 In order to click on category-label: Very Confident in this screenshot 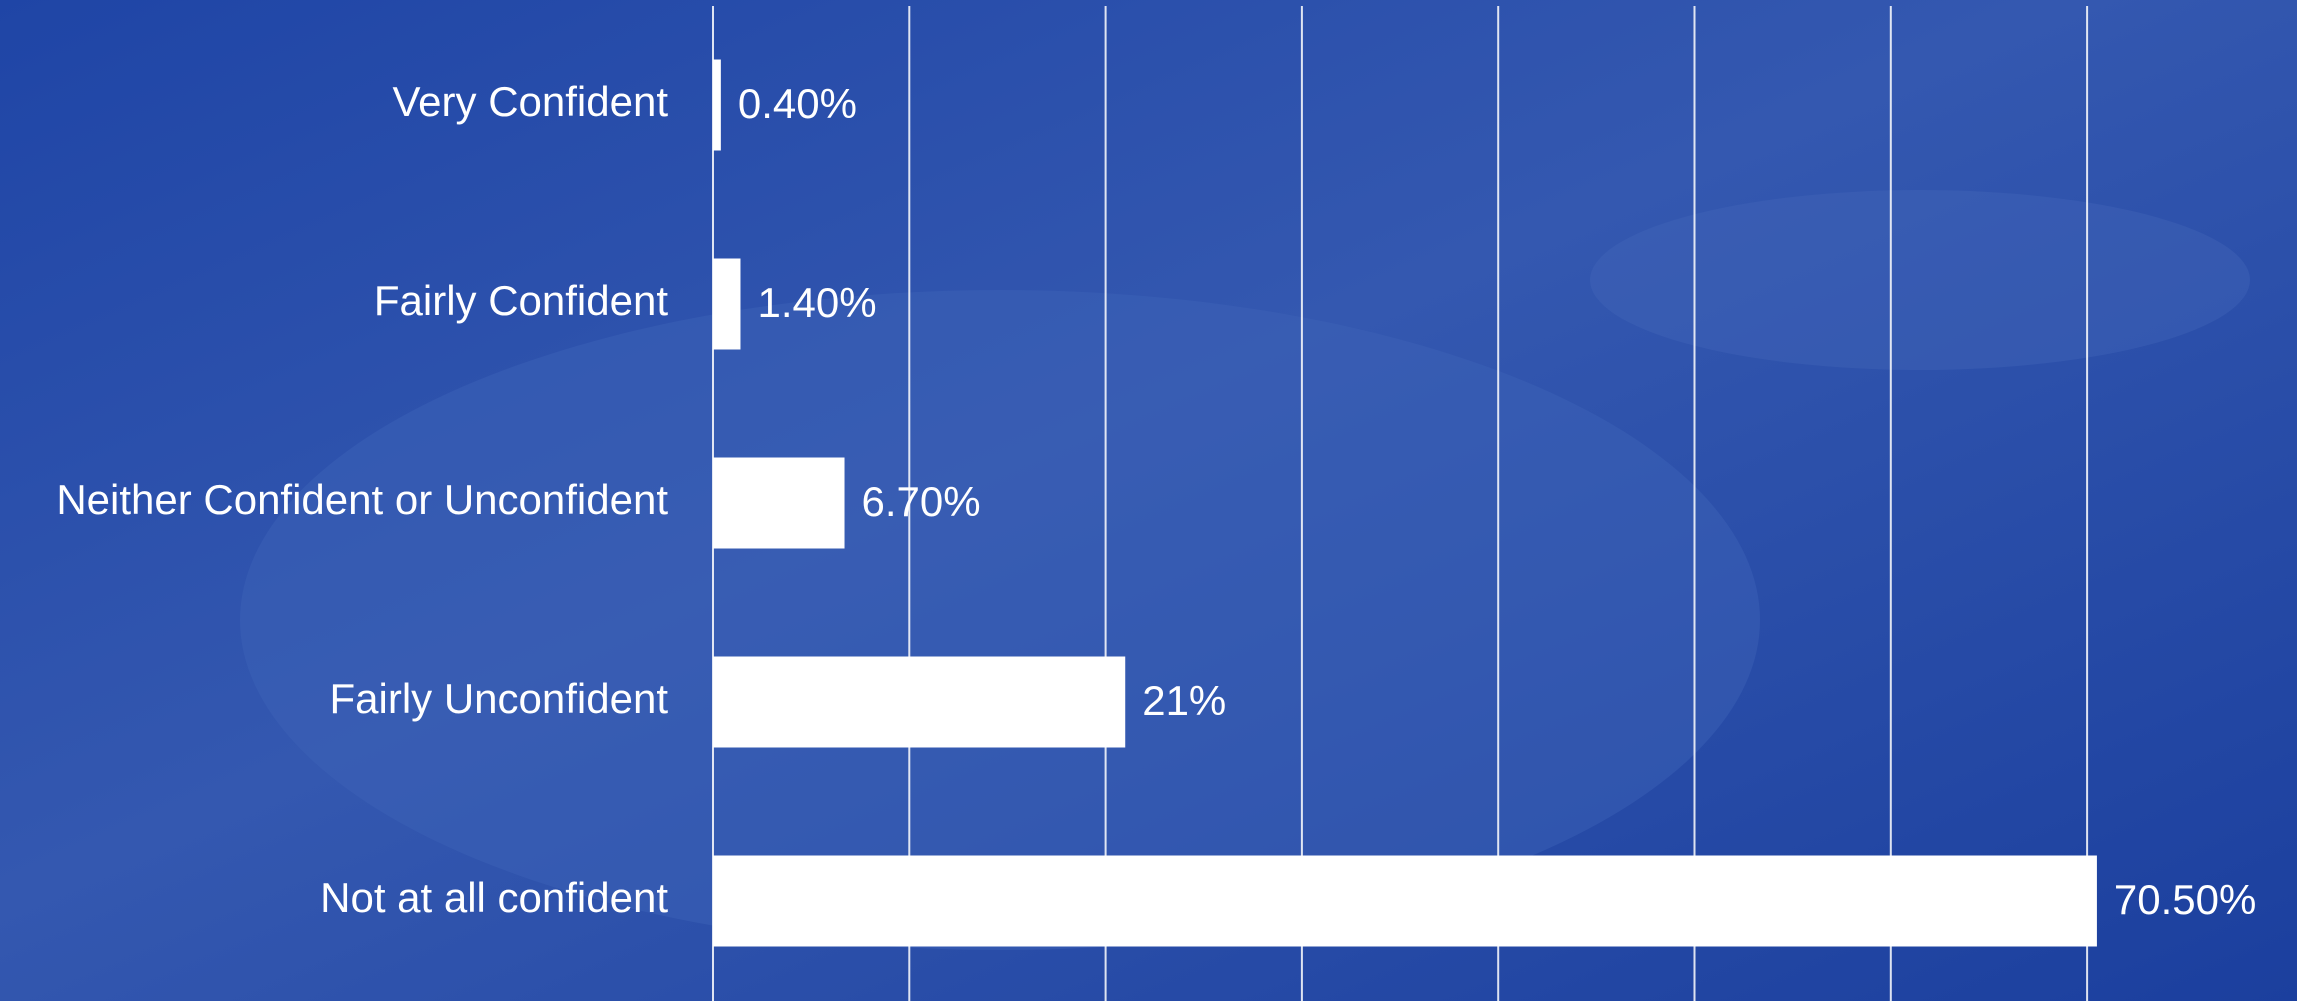, I will do `click(530, 101)`.